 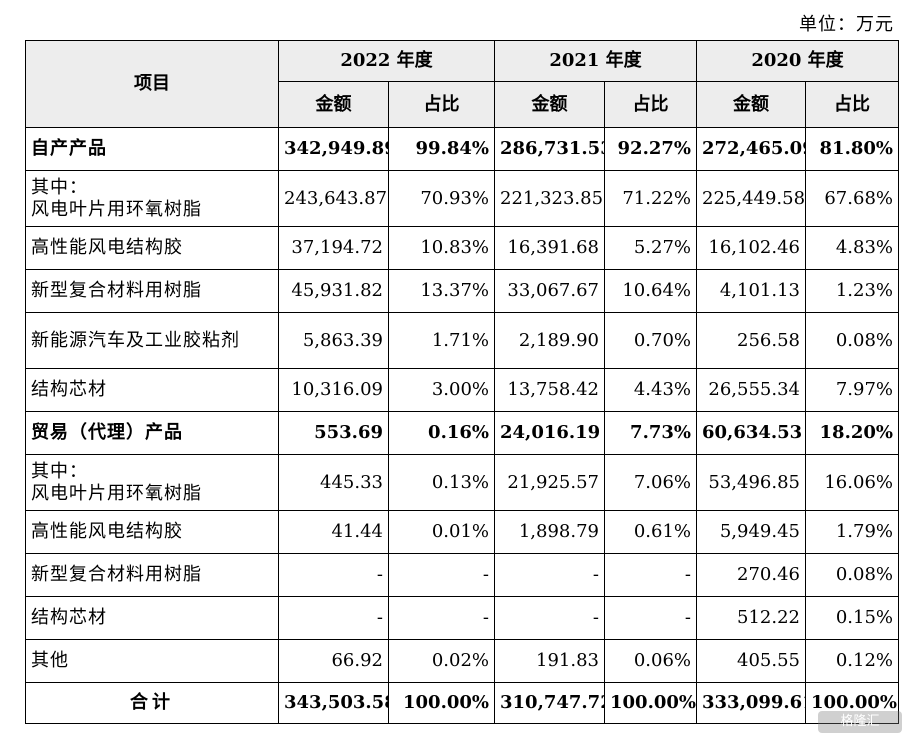 What do you see at coordinates (441, 482) in the screenshot?
I see `ratio-cell: 0.13%` at bounding box center [441, 482].